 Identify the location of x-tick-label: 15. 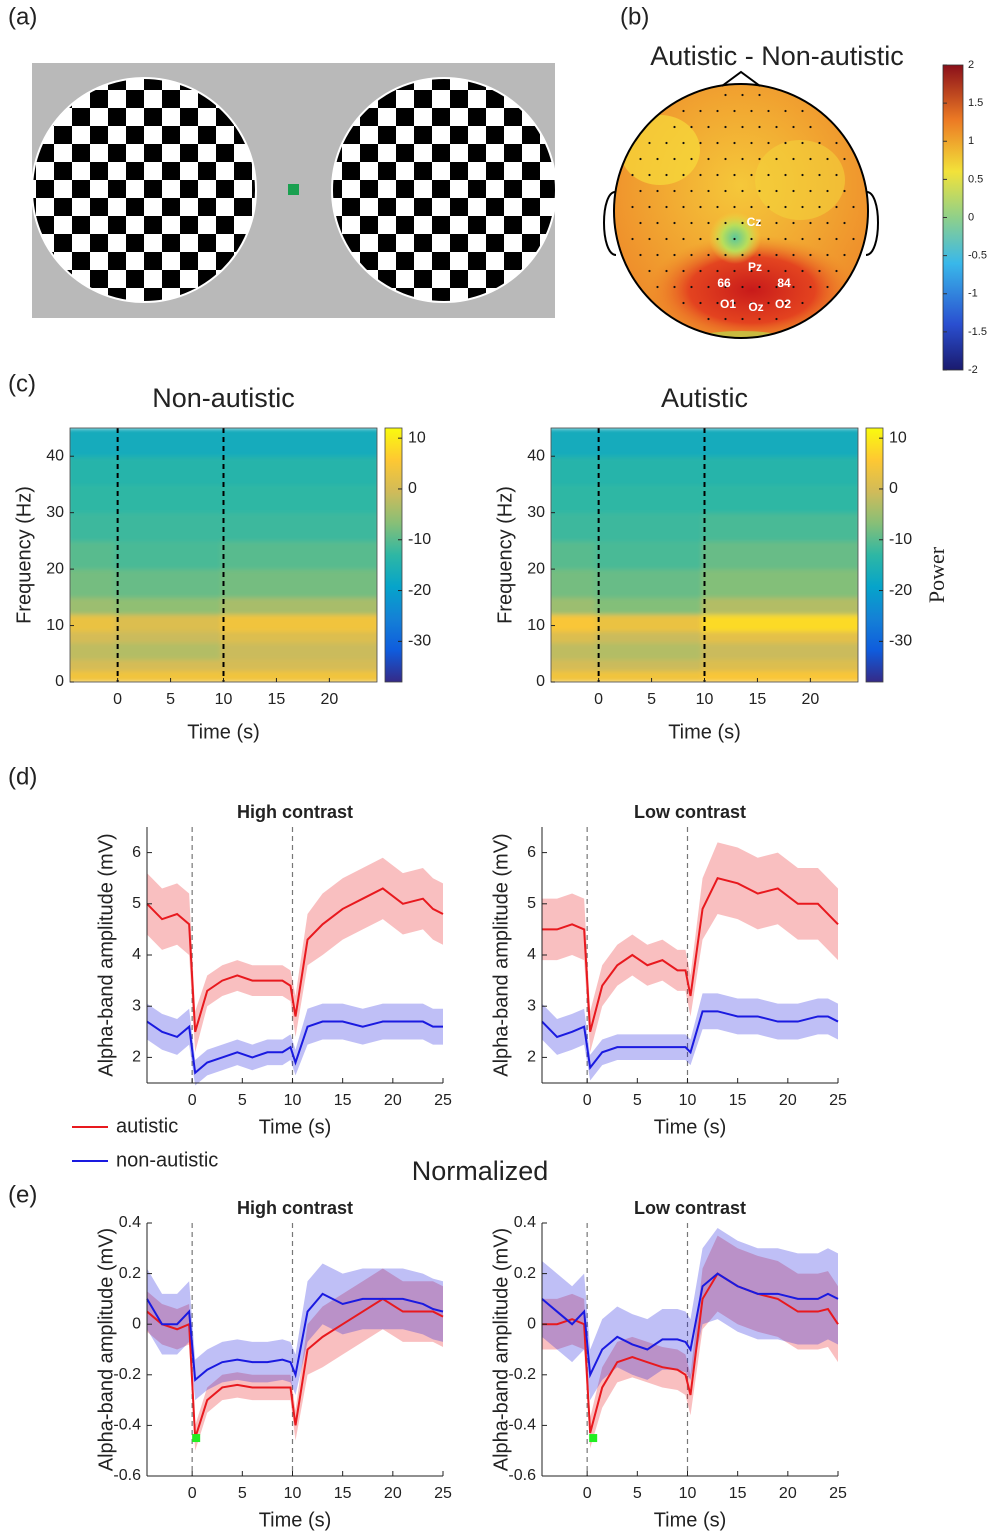
(343, 1100).